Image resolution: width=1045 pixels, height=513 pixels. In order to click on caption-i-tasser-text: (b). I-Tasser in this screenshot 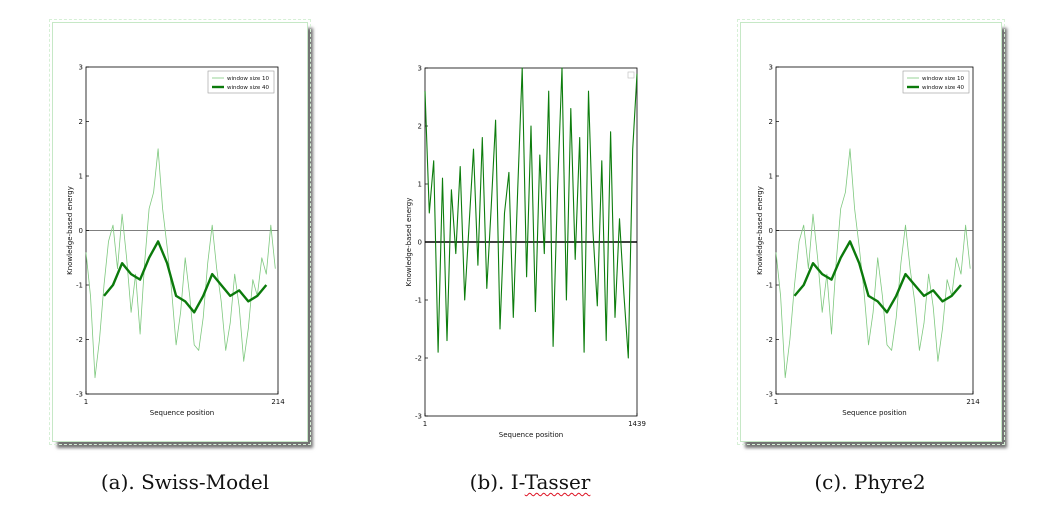, I will do `click(530, 482)`.